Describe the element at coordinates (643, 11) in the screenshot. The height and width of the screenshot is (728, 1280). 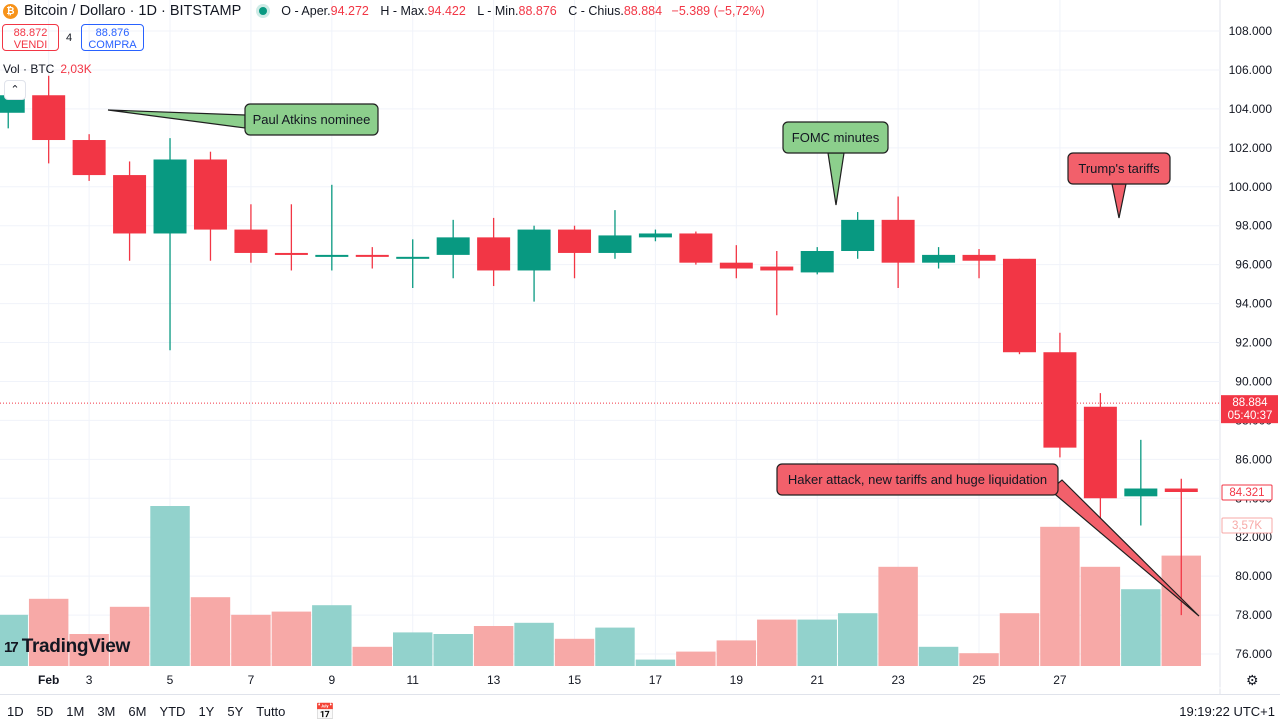
I see `close-value: 88.884` at that location.